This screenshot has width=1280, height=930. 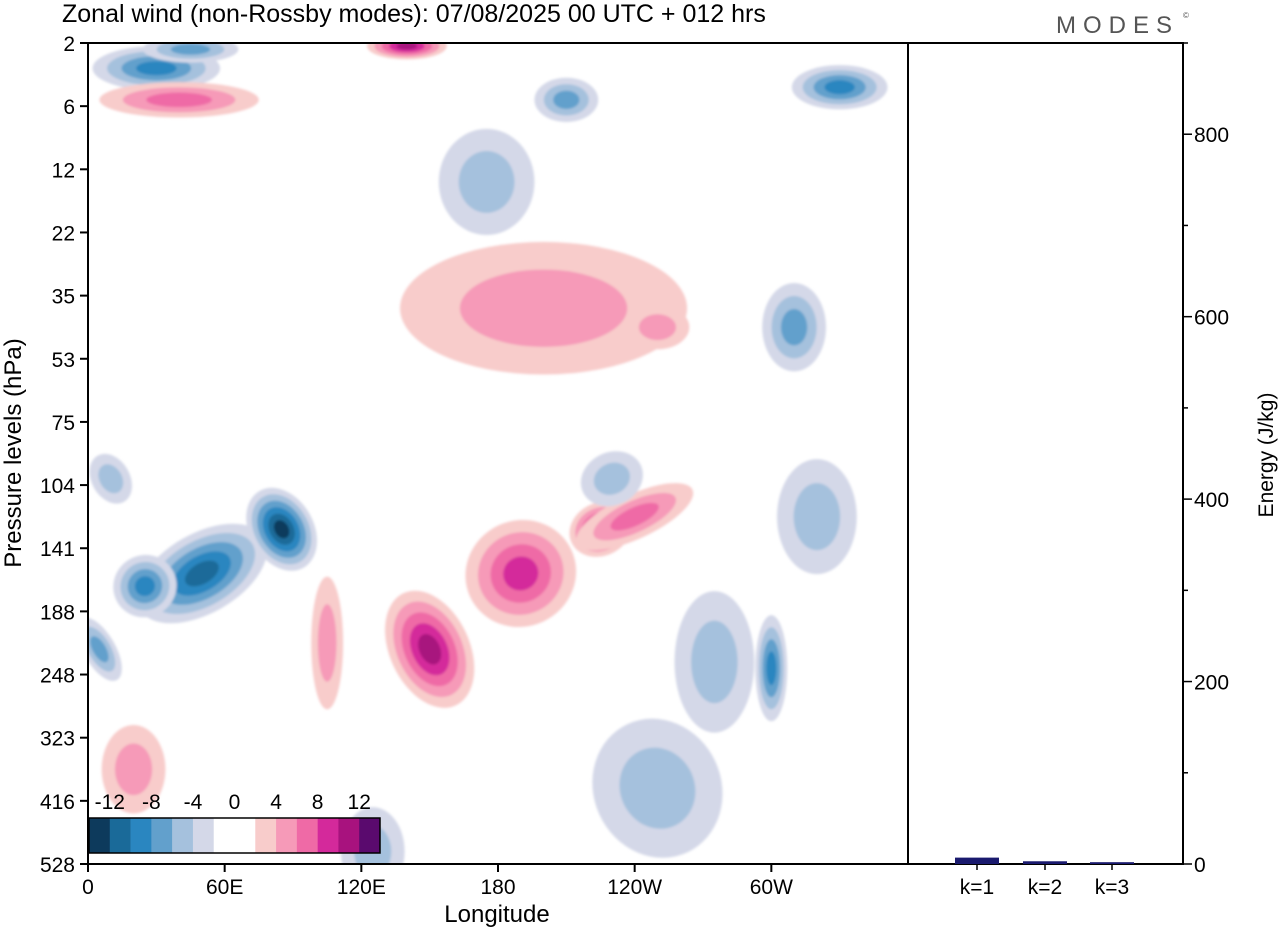 What do you see at coordinates (69, 107) in the screenshot?
I see `y-tick-label: 6` at bounding box center [69, 107].